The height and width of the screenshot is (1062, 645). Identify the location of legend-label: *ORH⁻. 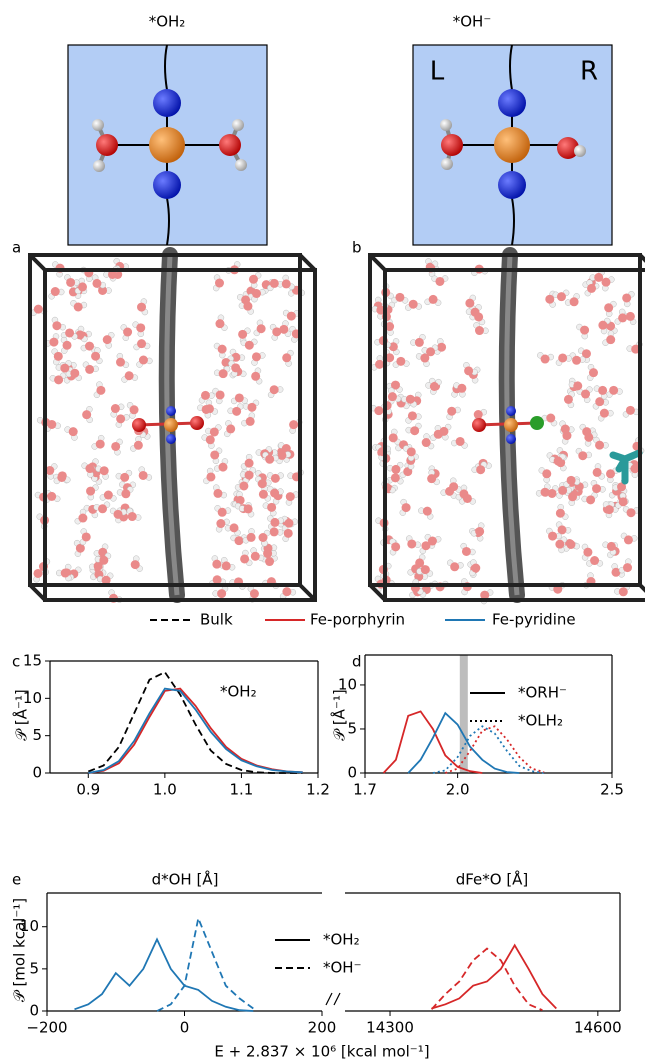
(542, 693).